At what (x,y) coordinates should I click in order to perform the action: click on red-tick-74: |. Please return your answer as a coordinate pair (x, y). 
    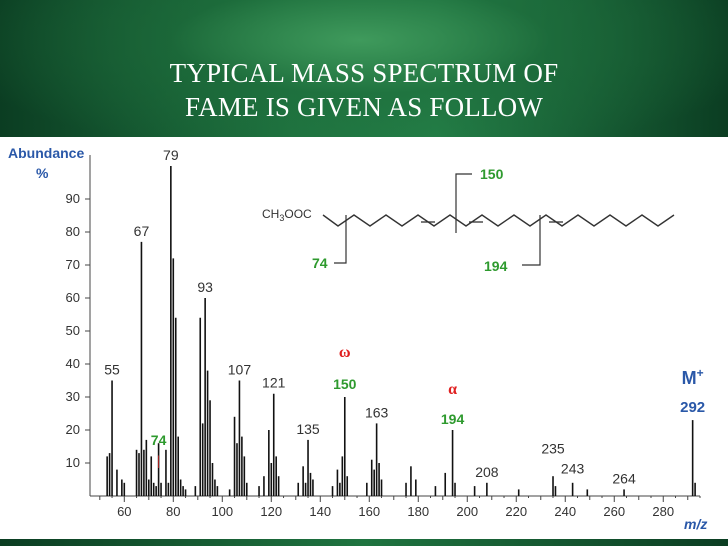
    Looking at the image, I should click on (158, 461).